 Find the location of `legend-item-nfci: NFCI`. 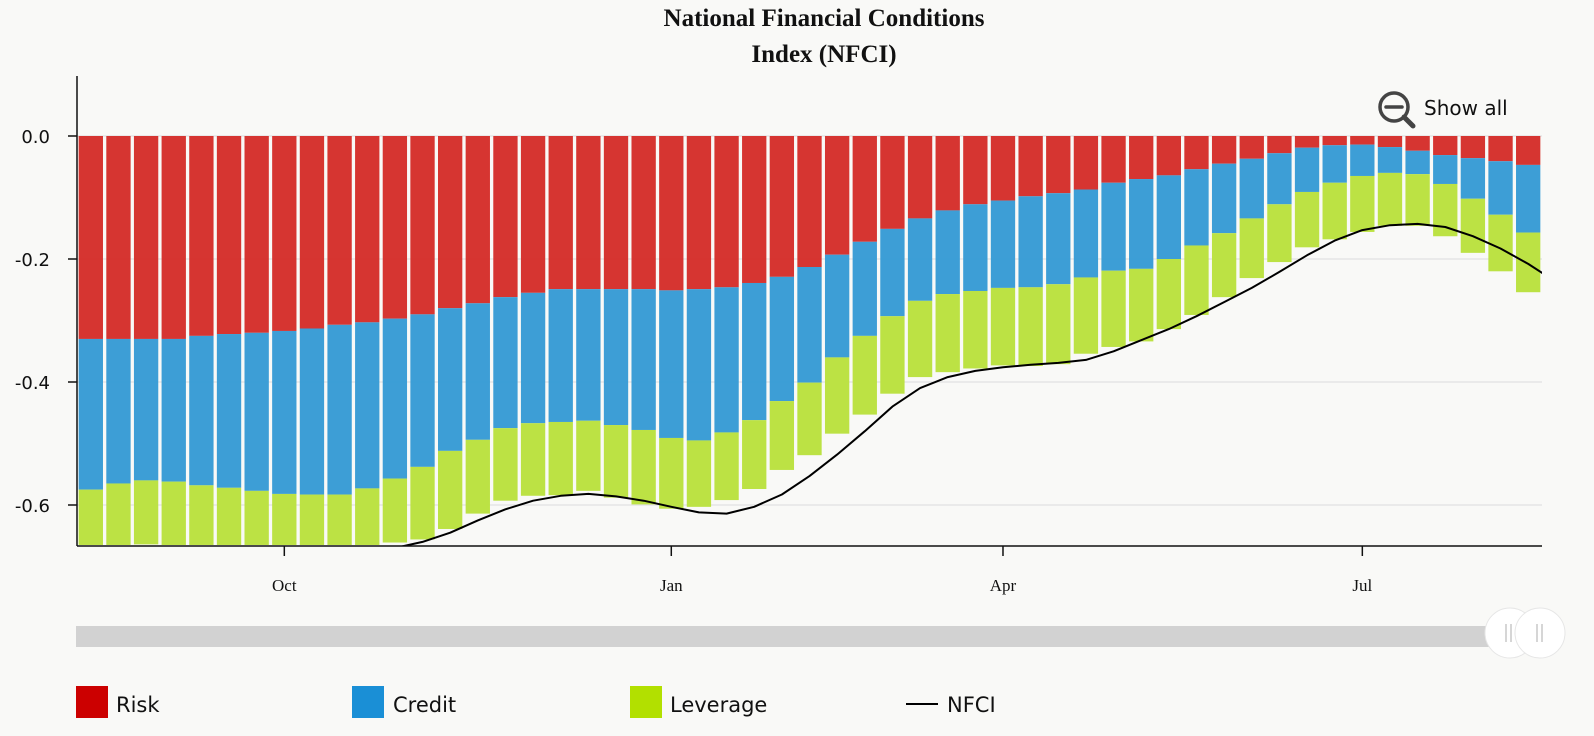

legend-item-nfci: NFCI is located at coordinates (951, 705).